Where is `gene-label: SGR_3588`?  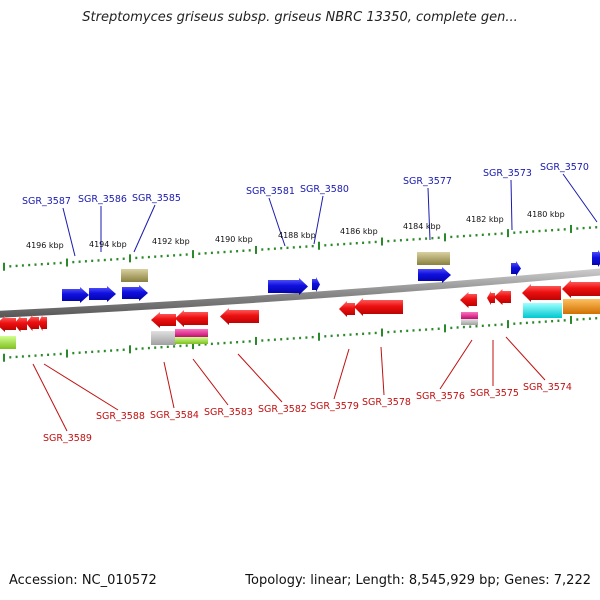
gene-label: SGR_3588 is located at coordinates (120, 416).